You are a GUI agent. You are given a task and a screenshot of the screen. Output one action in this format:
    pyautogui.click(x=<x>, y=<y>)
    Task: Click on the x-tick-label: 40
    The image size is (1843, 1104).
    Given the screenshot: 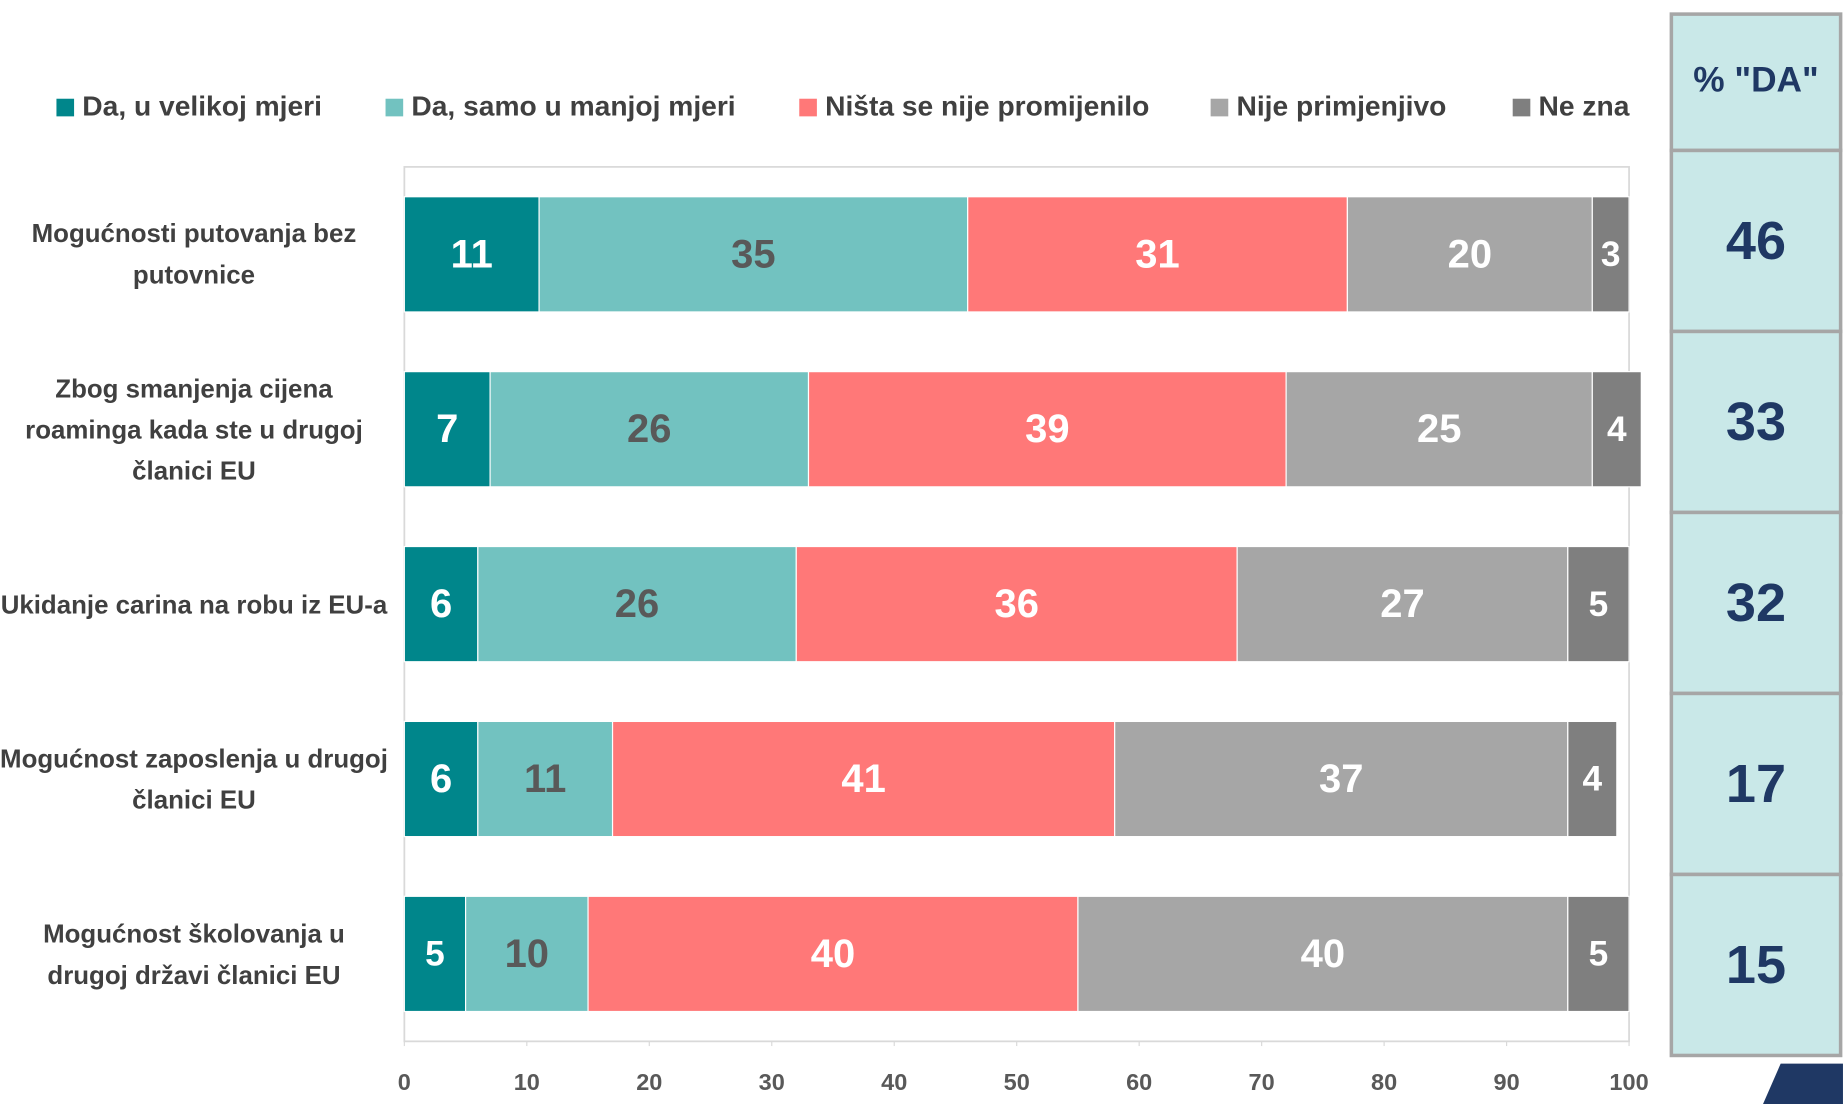 What is the action you would take?
    pyautogui.click(x=894, y=1082)
    